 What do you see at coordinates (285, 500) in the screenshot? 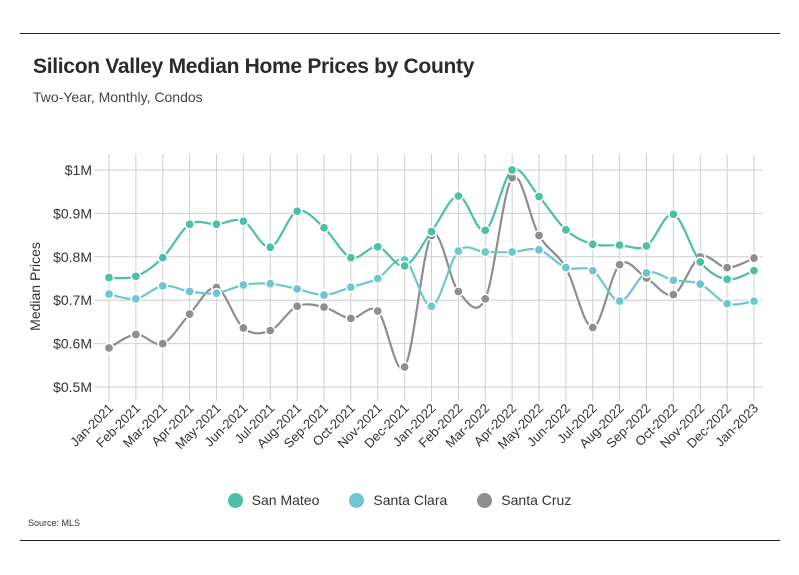
I see `legend-label: San Mateo` at bounding box center [285, 500].